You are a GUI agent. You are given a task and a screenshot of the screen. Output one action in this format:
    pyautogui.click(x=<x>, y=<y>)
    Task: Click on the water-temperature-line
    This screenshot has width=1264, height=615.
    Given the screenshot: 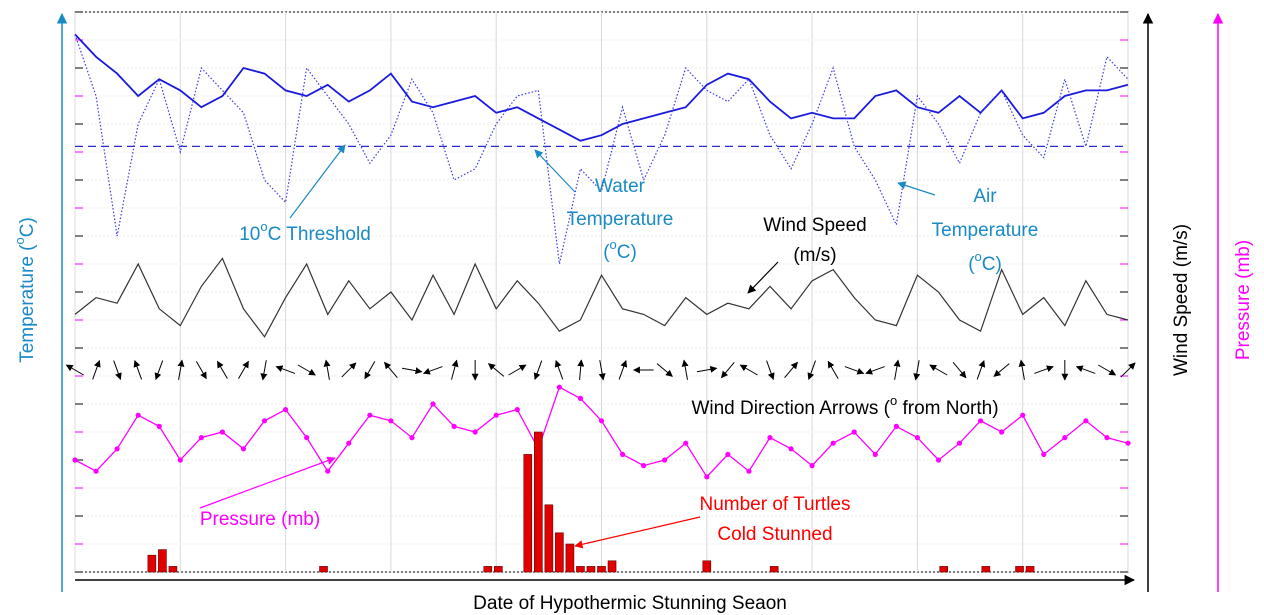 What is the action you would take?
    pyautogui.click(x=601, y=87)
    